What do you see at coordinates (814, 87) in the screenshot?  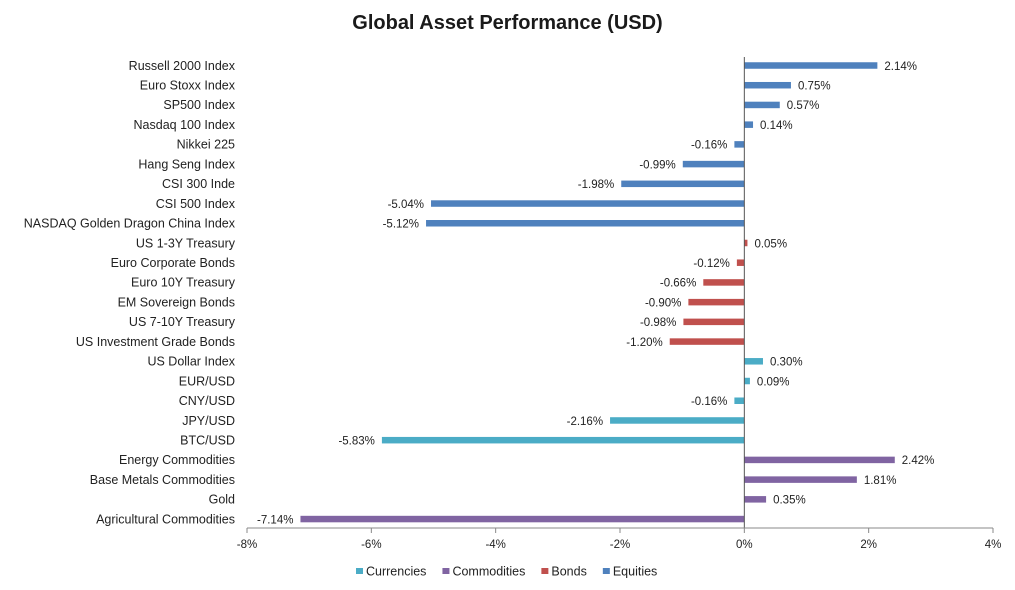 I see `data-label: 0.75%` at bounding box center [814, 87].